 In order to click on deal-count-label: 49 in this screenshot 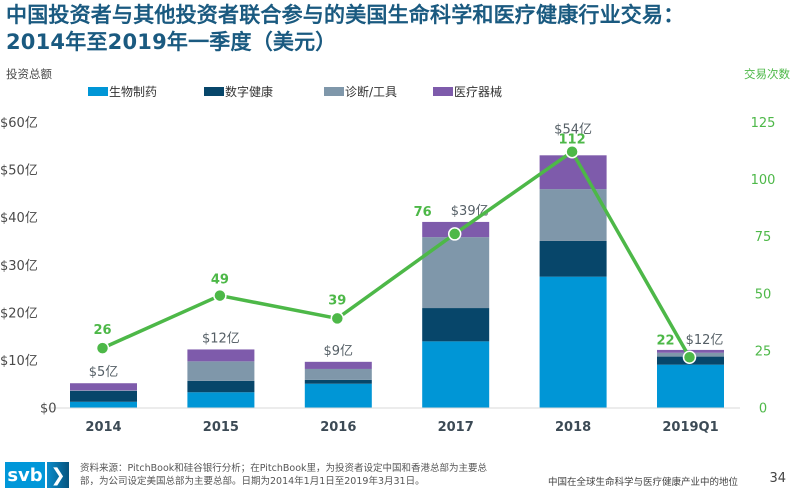, I will do `click(220, 280)`.